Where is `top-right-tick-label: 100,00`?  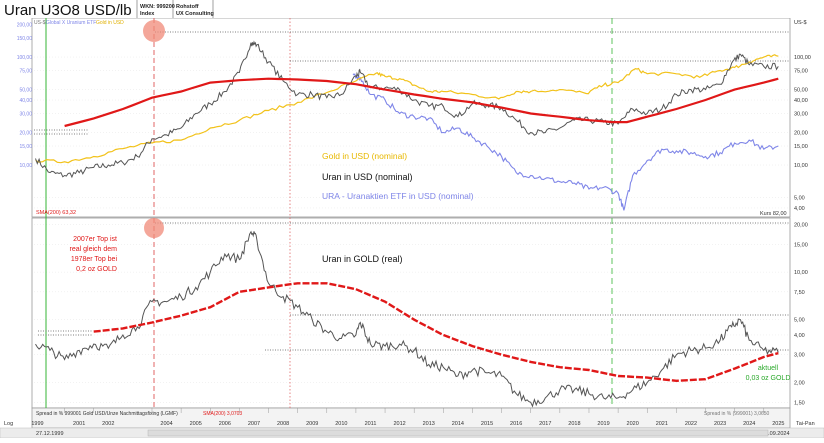
top-right-tick-label: 100,00 is located at coordinates (802, 58).